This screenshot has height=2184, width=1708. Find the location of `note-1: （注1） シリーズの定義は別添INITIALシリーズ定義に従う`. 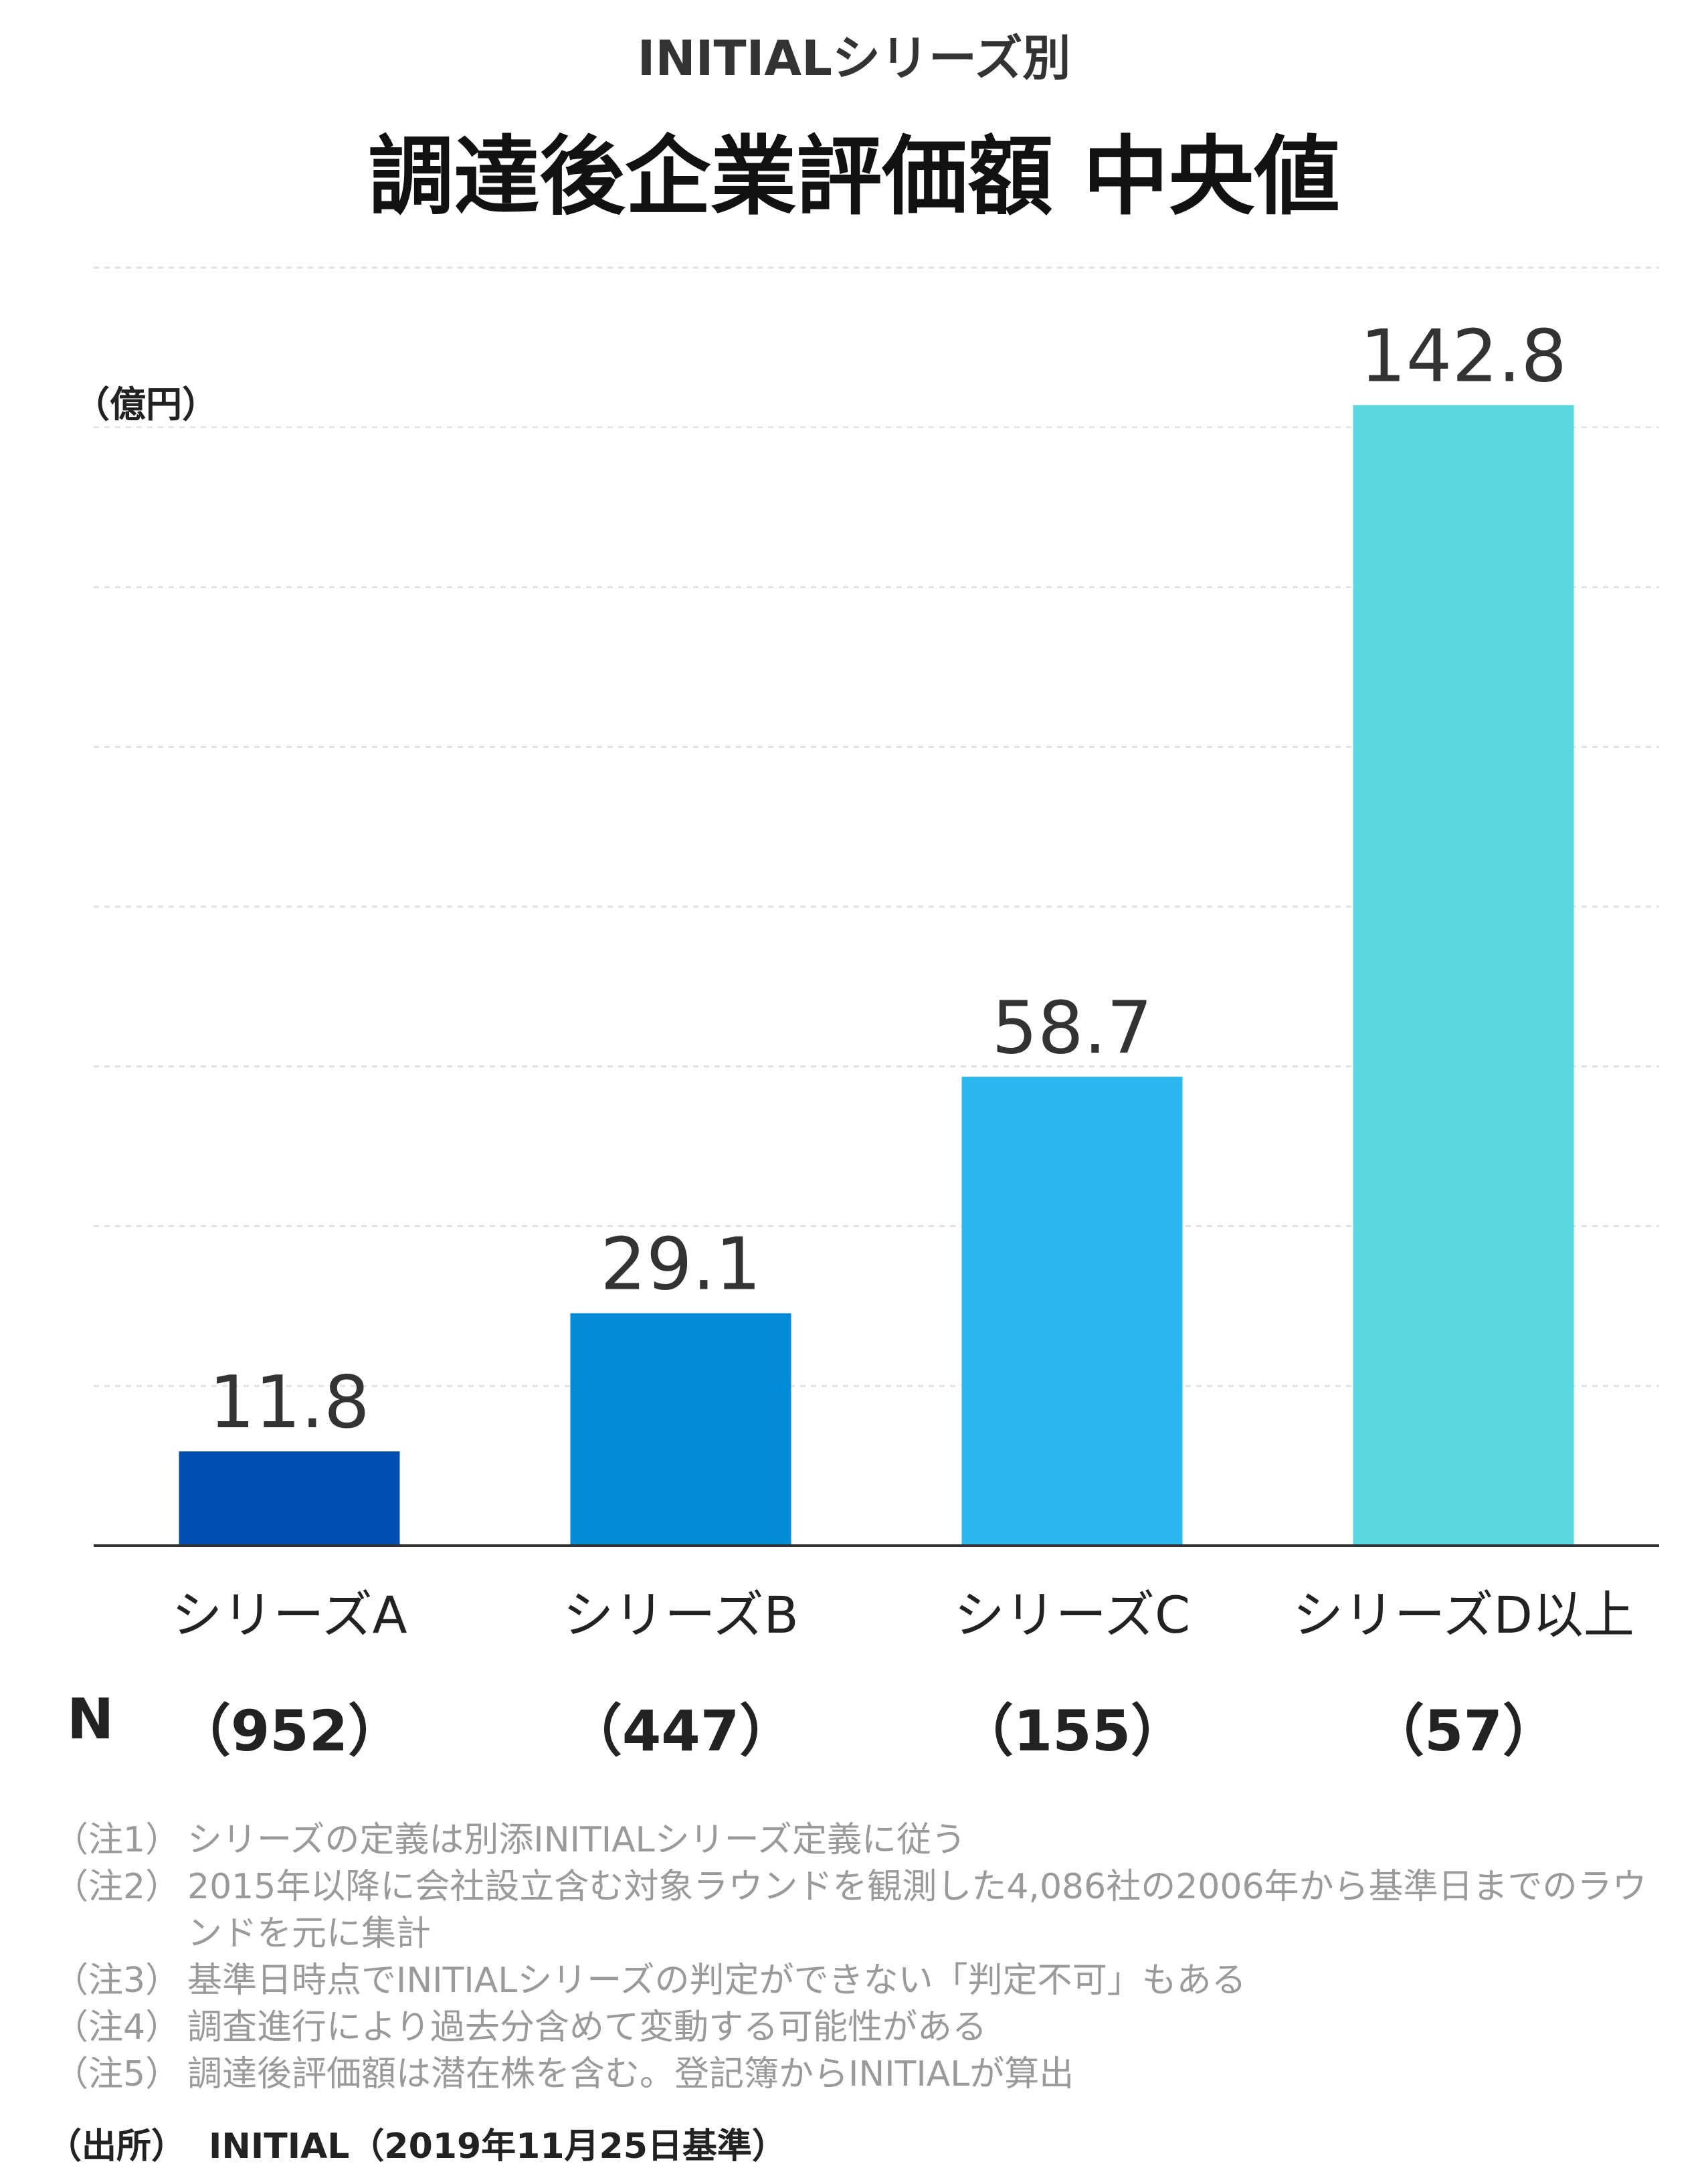

note-1: （注1） シリーズの定義は別添INITIALシリーズ定義に従う is located at coordinates (863, 1840).